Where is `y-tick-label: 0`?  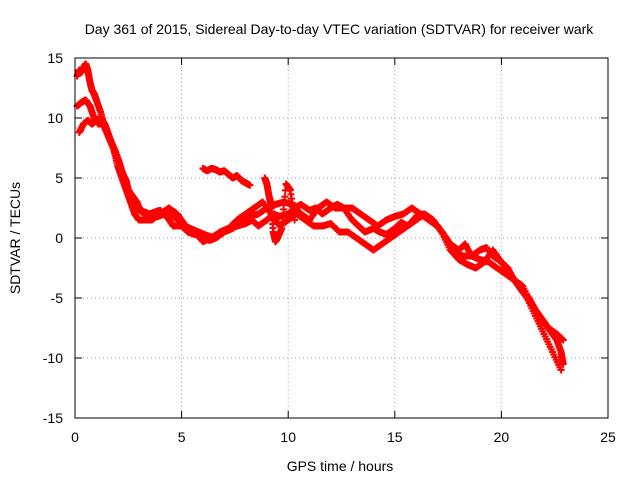 y-tick-label: 0 is located at coordinates (59, 238).